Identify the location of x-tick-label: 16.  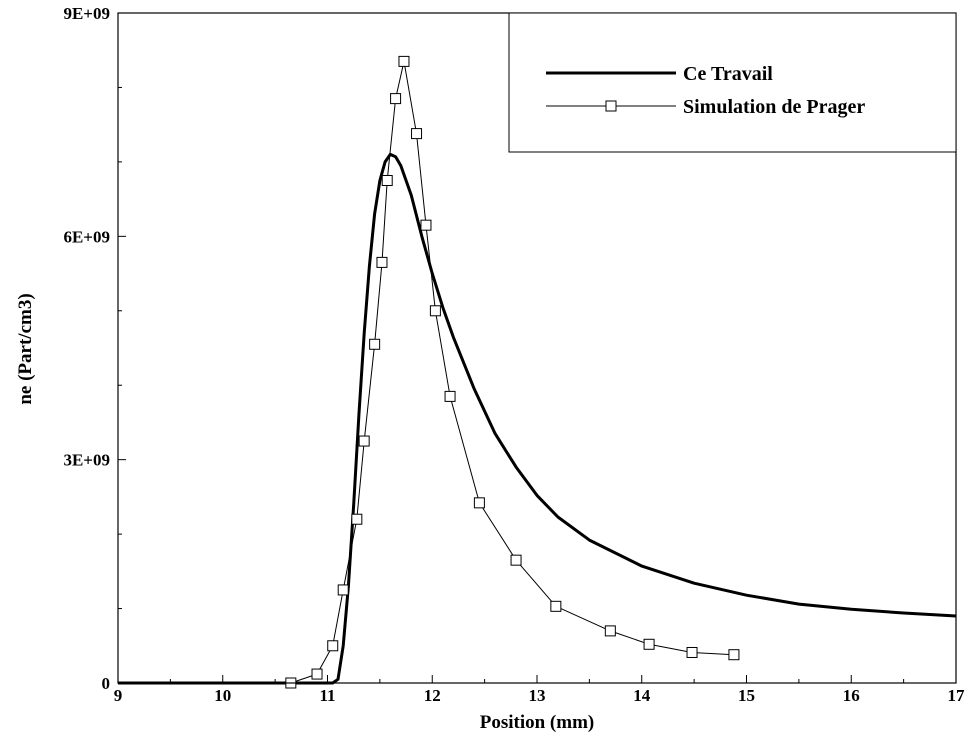
(851, 695).